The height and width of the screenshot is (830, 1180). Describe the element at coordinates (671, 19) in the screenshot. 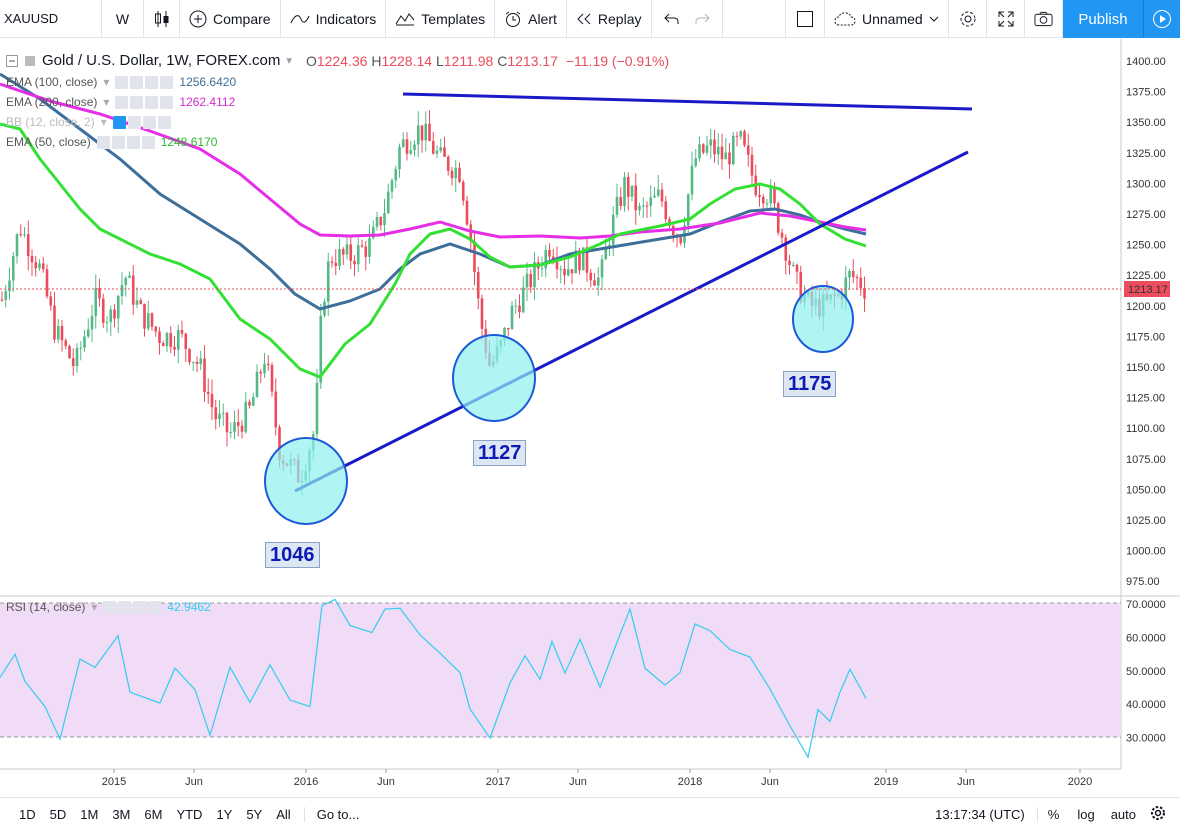

I see `undo-icon` at that location.